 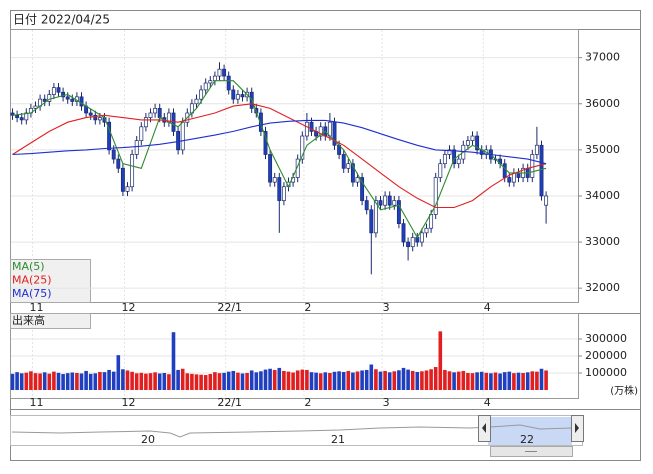 What do you see at coordinates (606, 372) in the screenshot?
I see `y-tick-label: 100000` at bounding box center [606, 372].